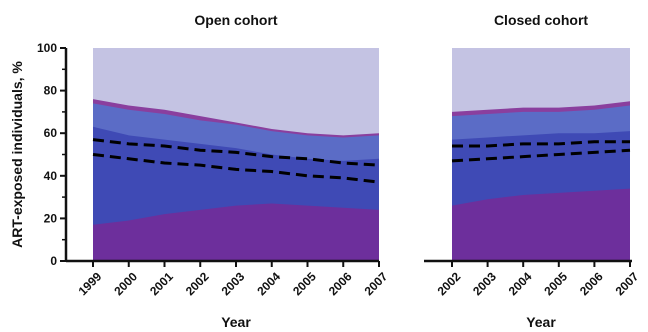  I want to click on y-tick-label: 20, so click(51, 218).